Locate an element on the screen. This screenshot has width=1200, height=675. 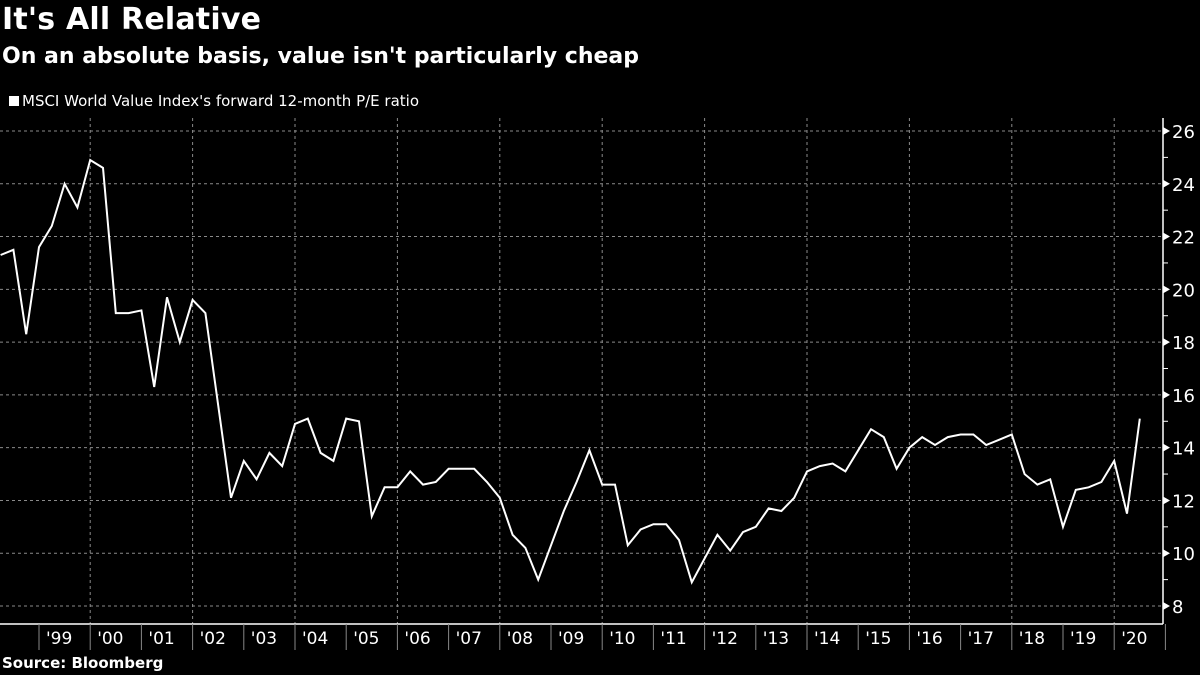
x-tick-label: '11 is located at coordinates (673, 639).